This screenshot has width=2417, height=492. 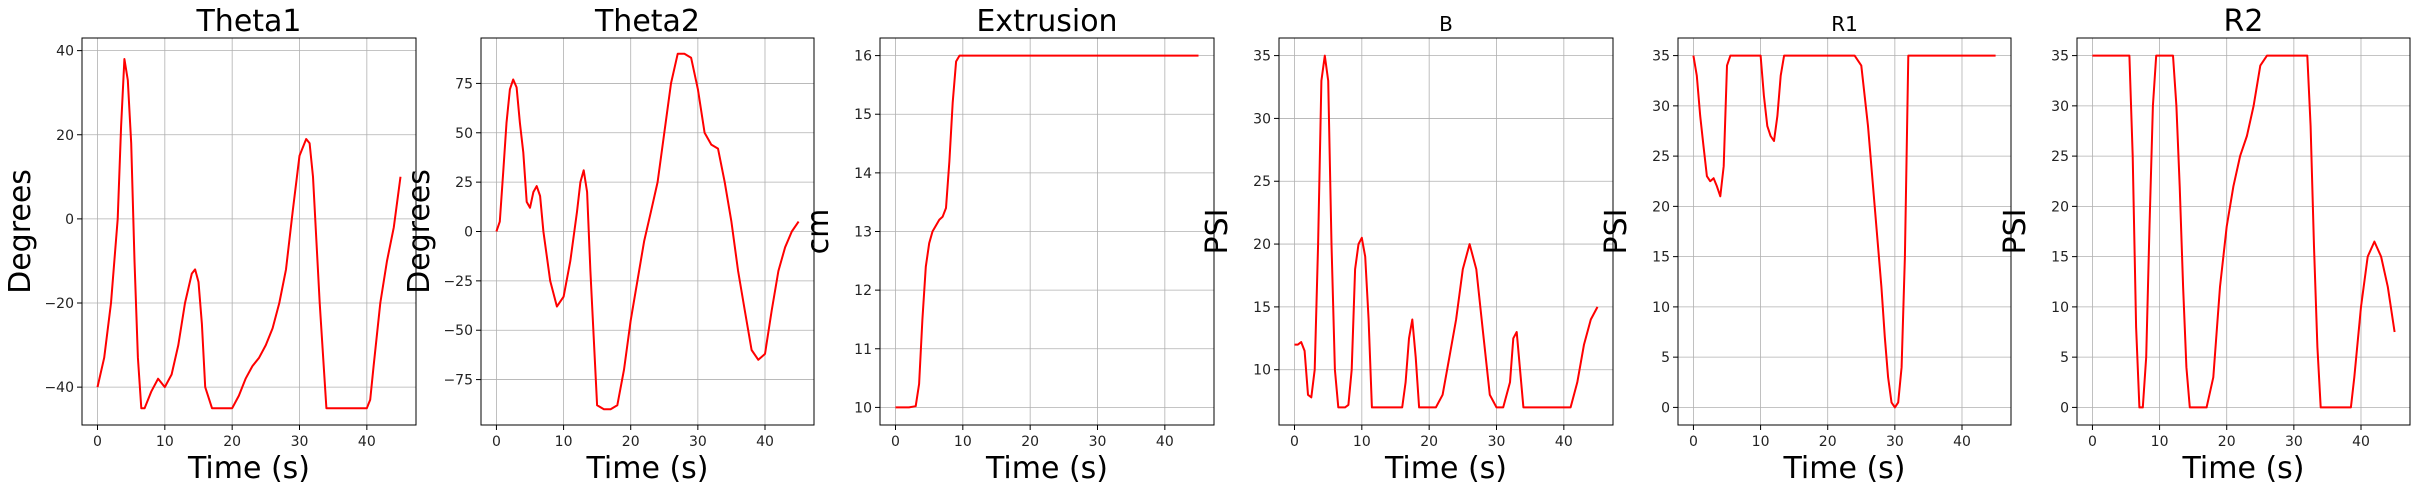 I want to click on y-axis-label: cm, so click(x=818, y=232).